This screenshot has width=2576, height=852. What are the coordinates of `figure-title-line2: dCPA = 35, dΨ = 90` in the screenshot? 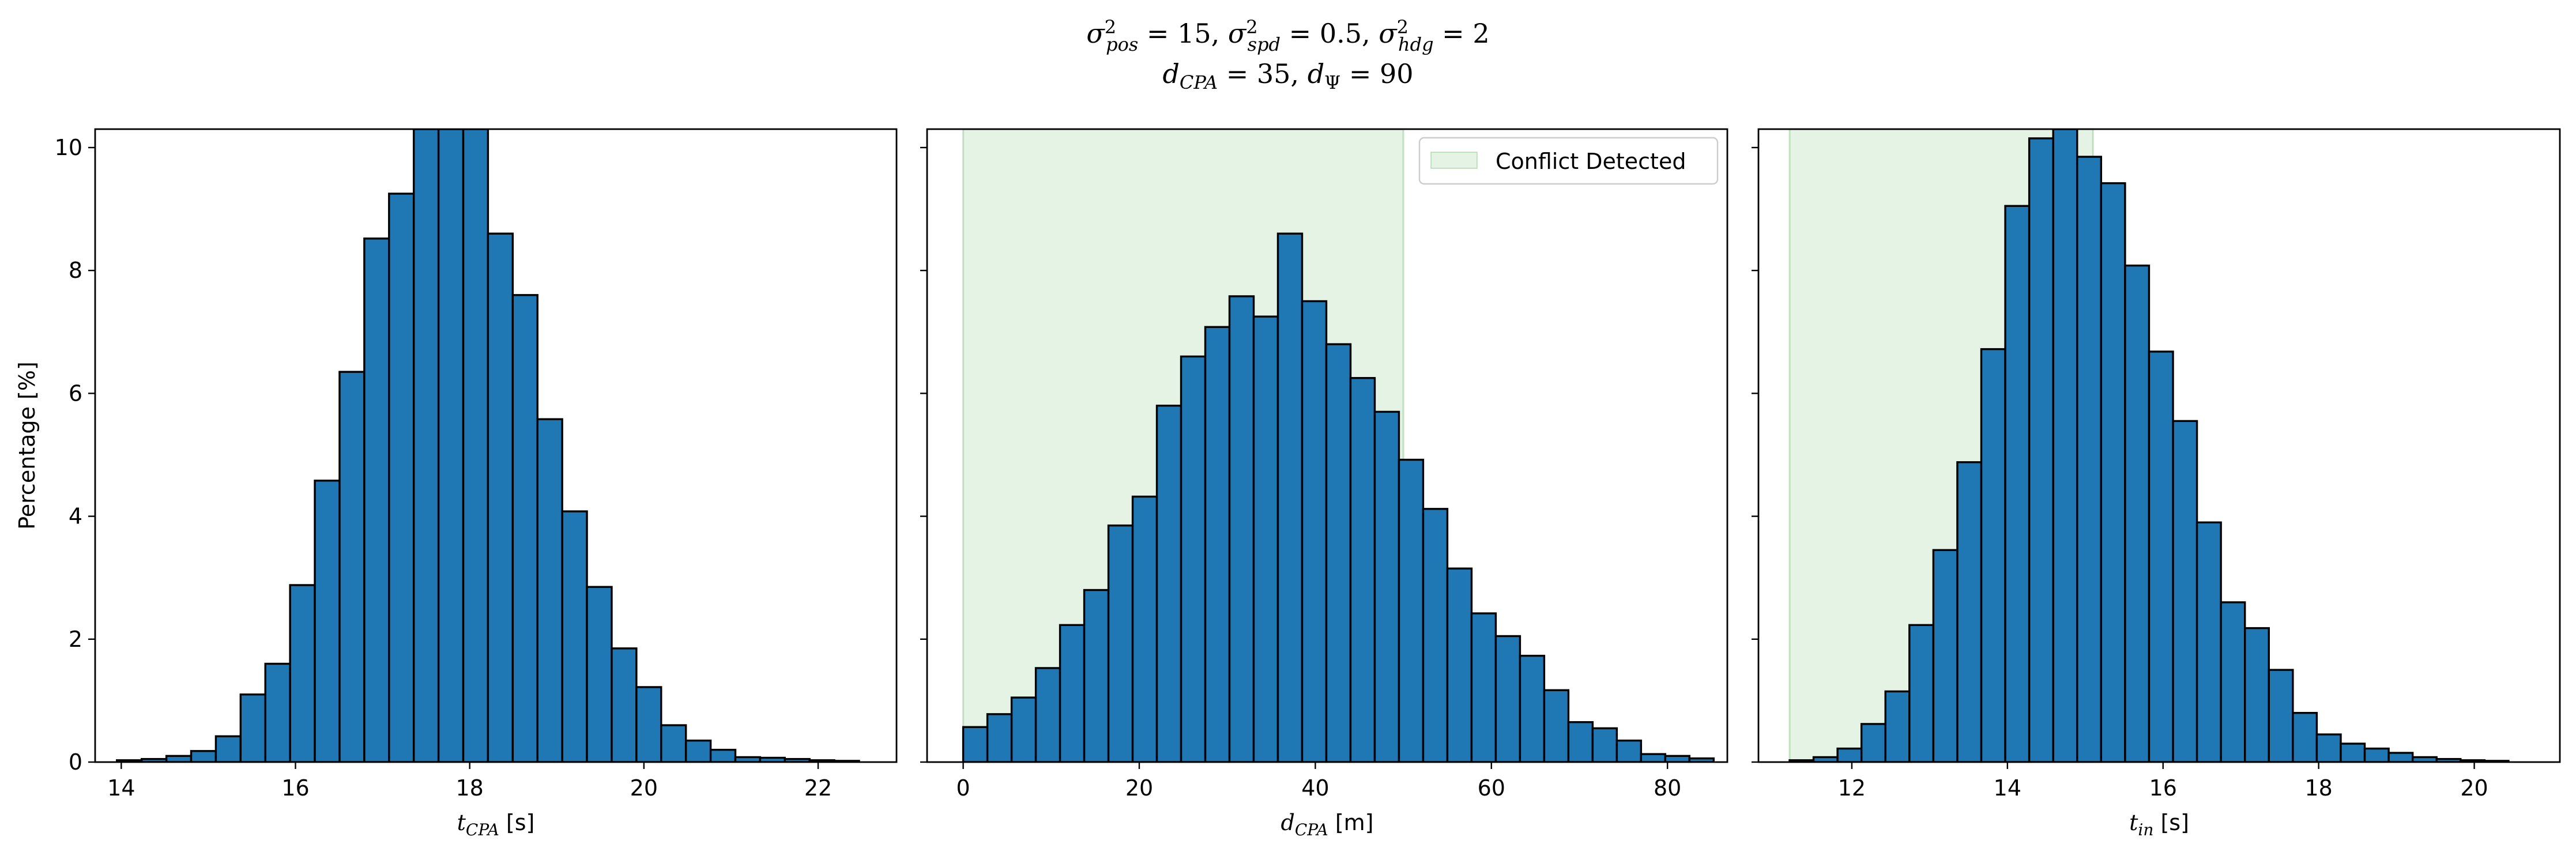 It's located at (1287, 75).